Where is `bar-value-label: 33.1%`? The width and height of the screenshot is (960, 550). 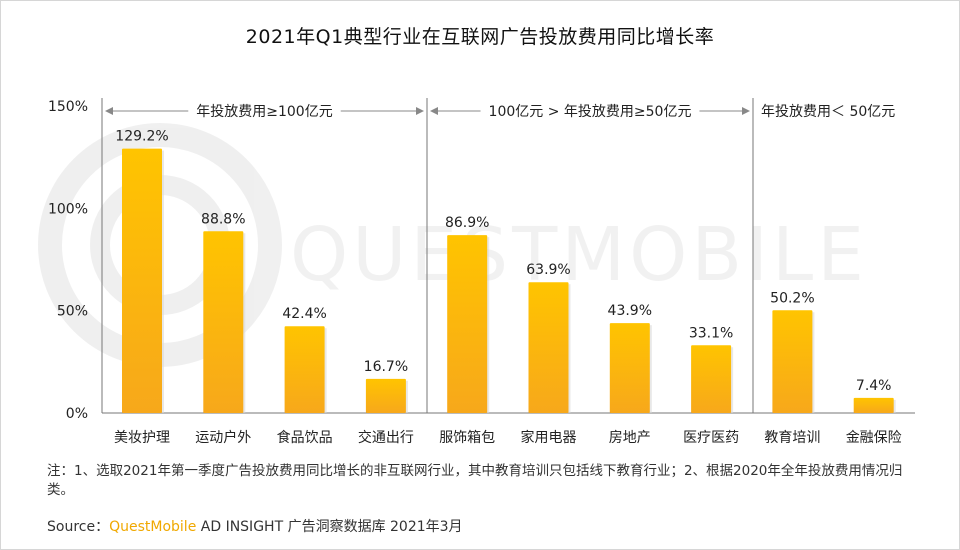 bar-value-label: 33.1% is located at coordinates (711, 333).